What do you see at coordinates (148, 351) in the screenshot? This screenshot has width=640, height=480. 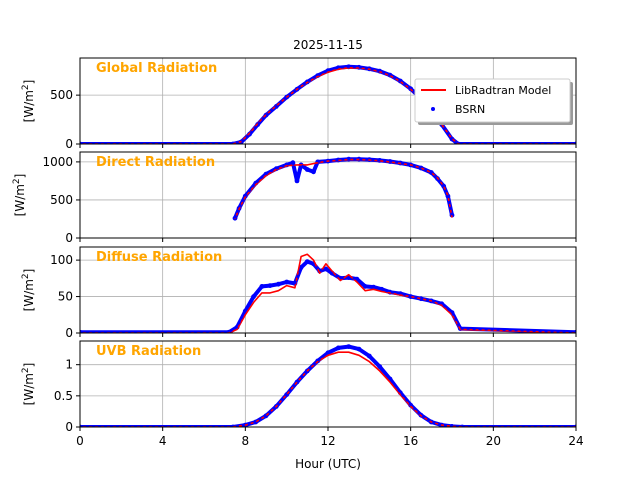 I see `panel-label: UVB Radiation` at bounding box center [148, 351].